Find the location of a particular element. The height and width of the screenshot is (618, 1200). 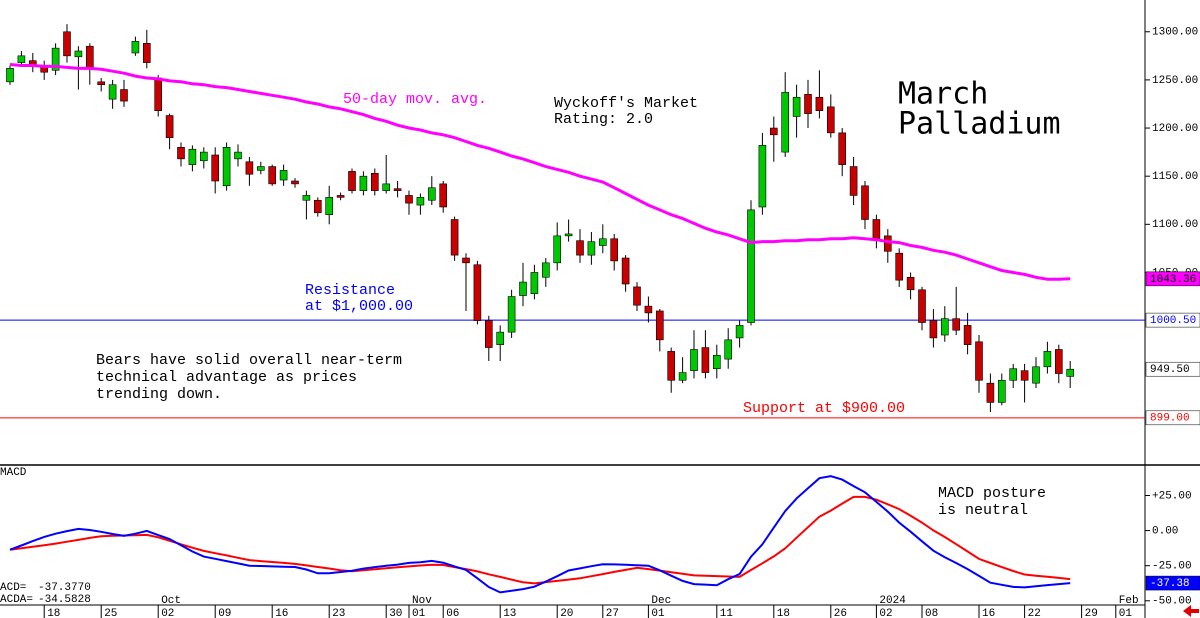

y-tick-label: 1250.00 is located at coordinates (1175, 81).